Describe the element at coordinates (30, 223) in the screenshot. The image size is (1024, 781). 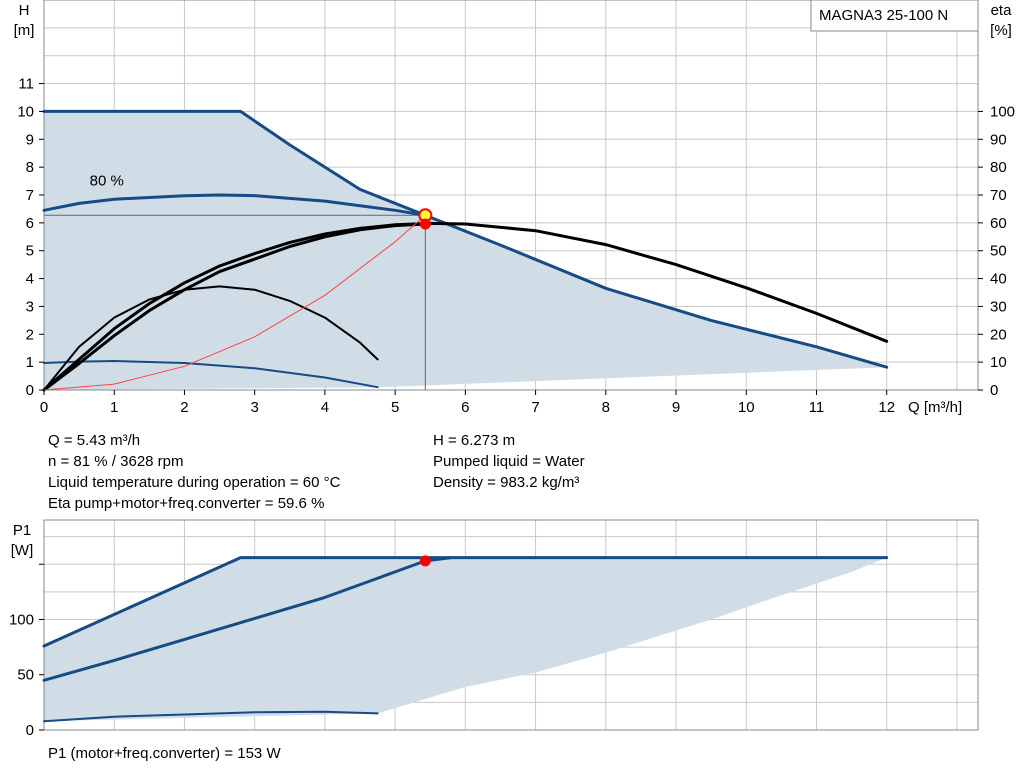
I see `y-tick-label: 6` at that location.